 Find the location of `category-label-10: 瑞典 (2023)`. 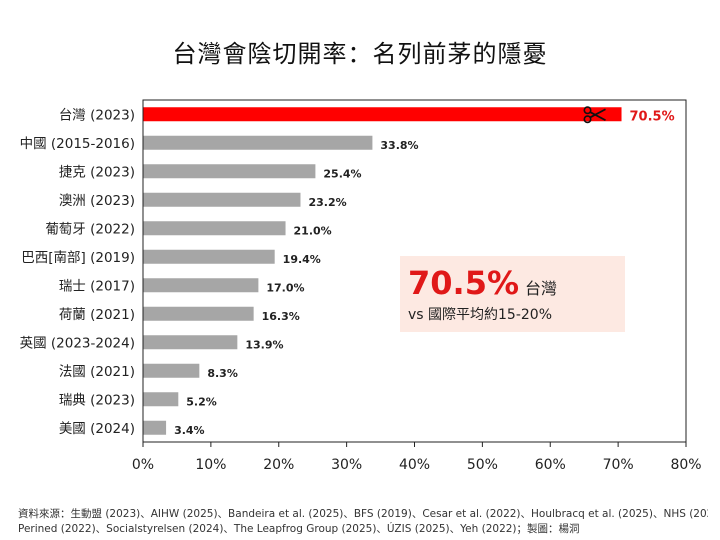

category-label-10: 瑞典 (2023) is located at coordinates (97, 400).